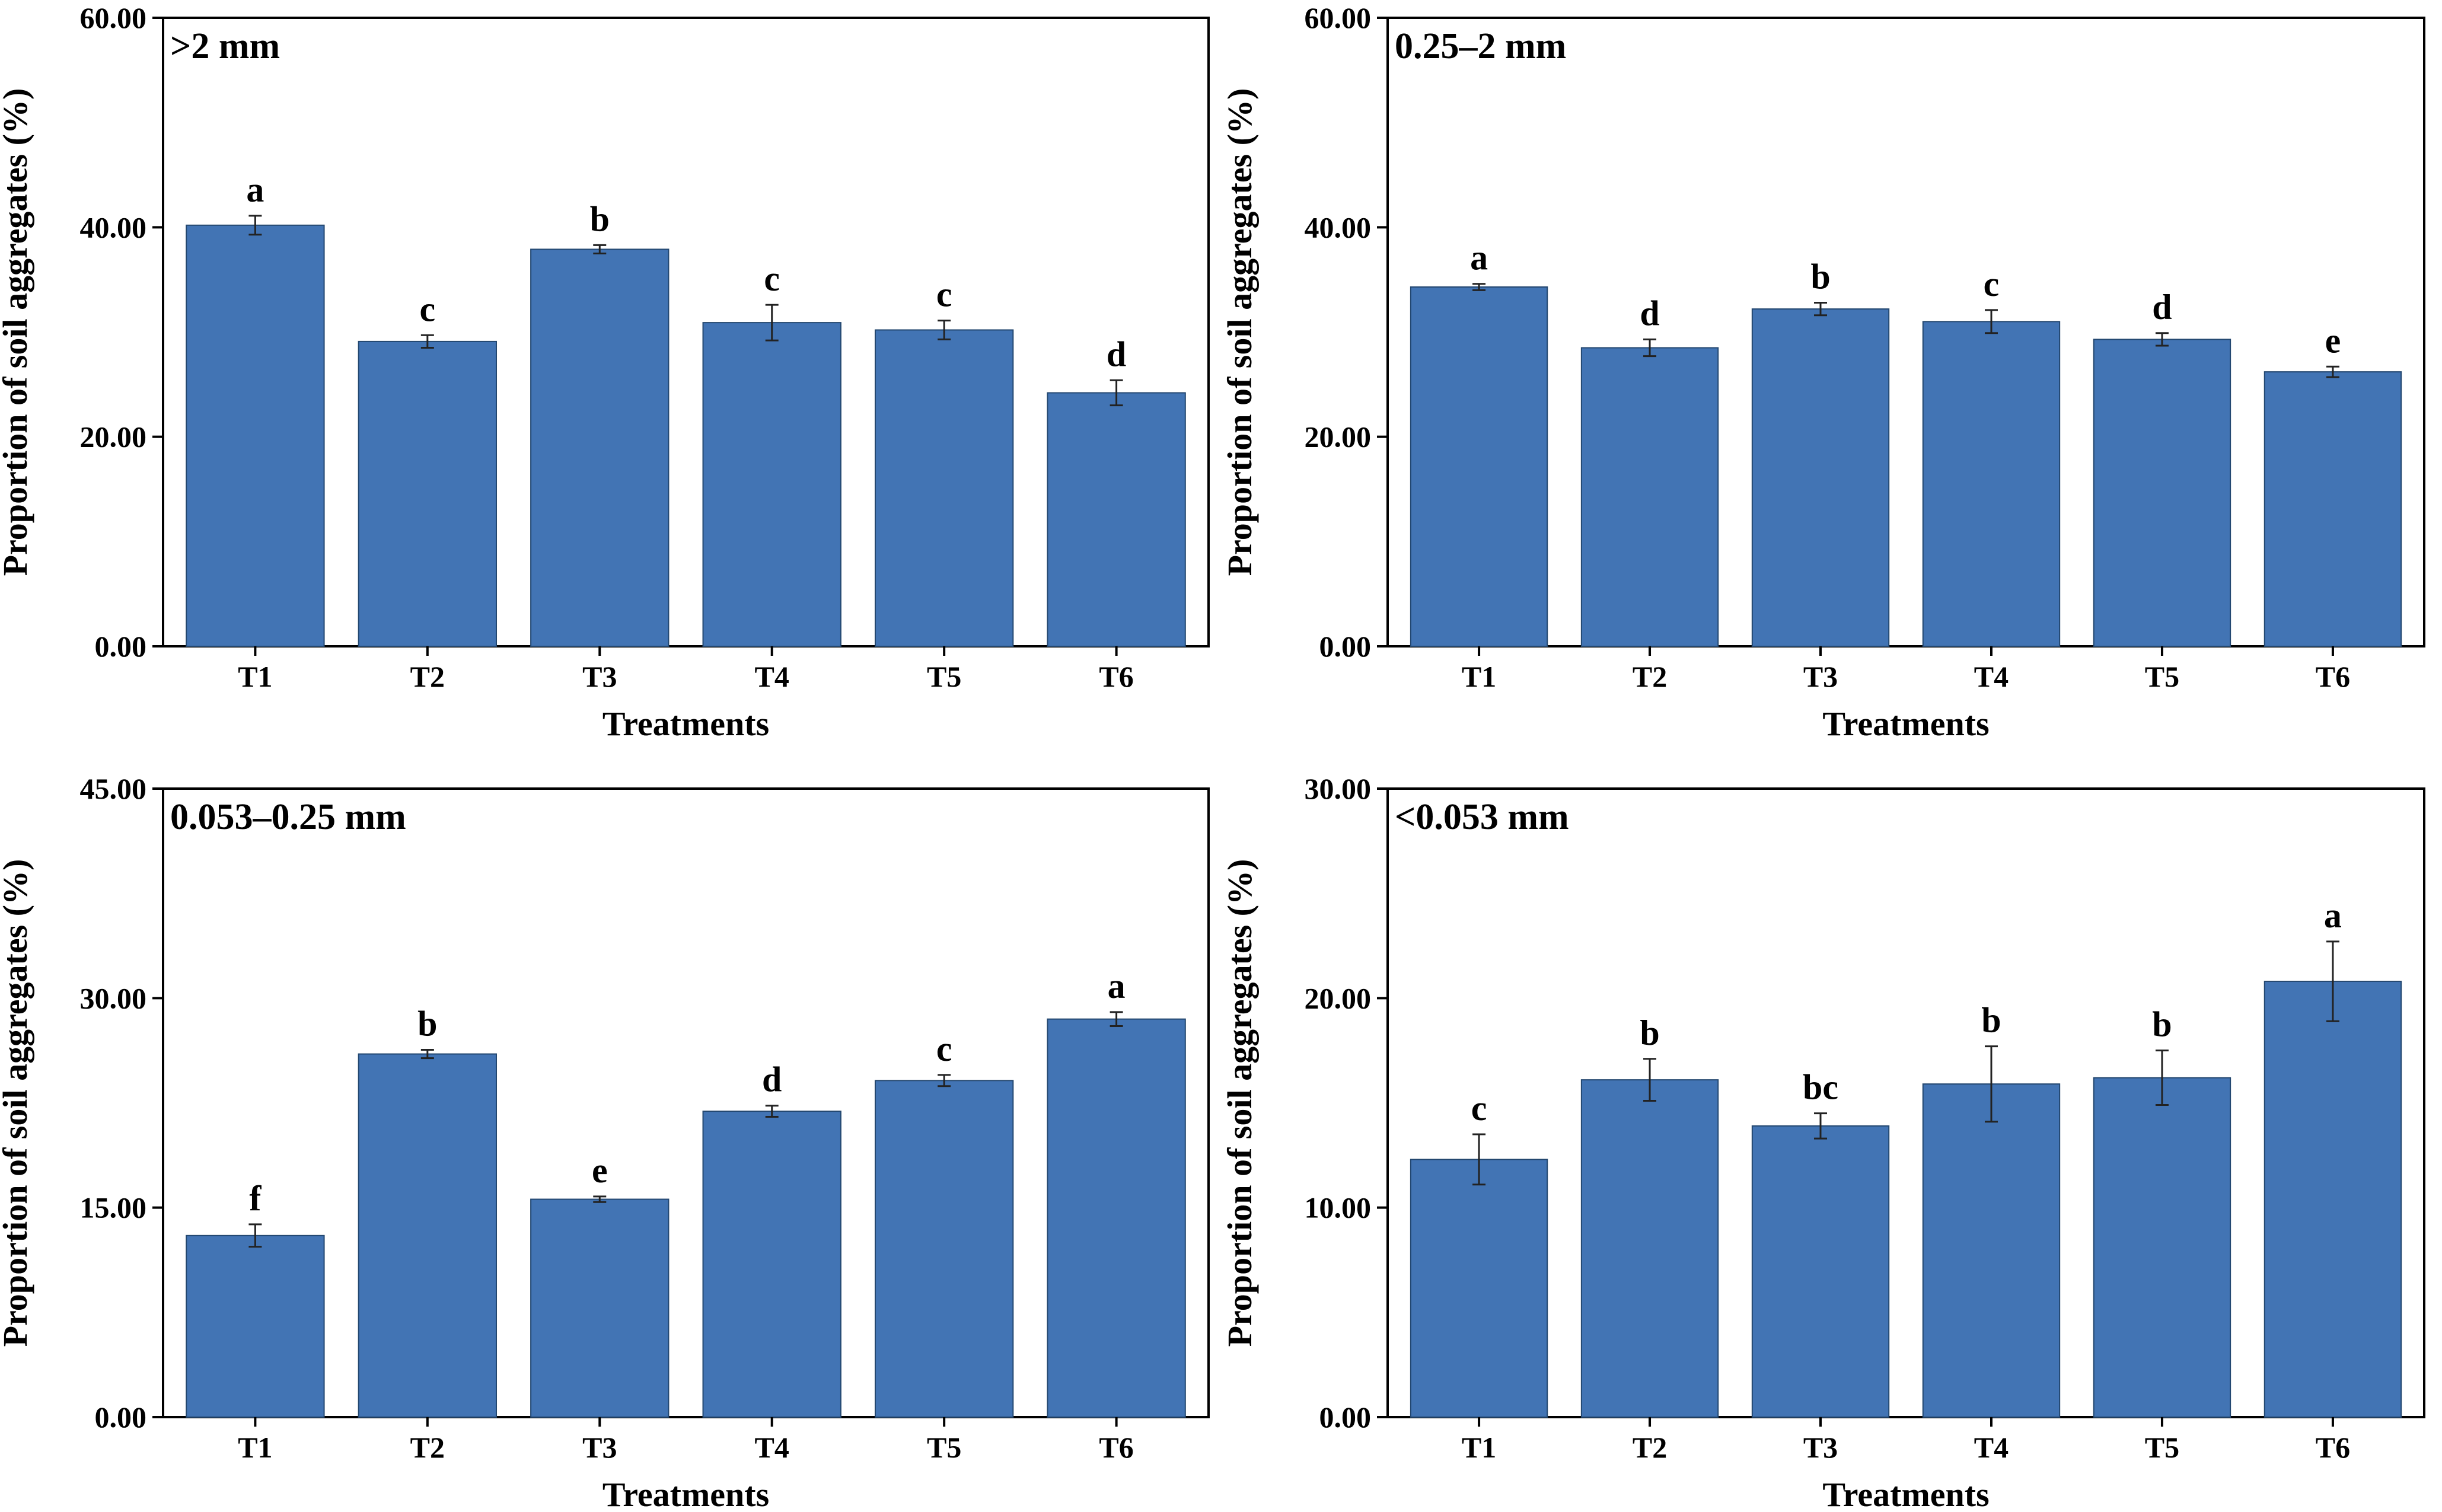  I want to click on significance-letter-T3: bc, so click(1820, 1087).